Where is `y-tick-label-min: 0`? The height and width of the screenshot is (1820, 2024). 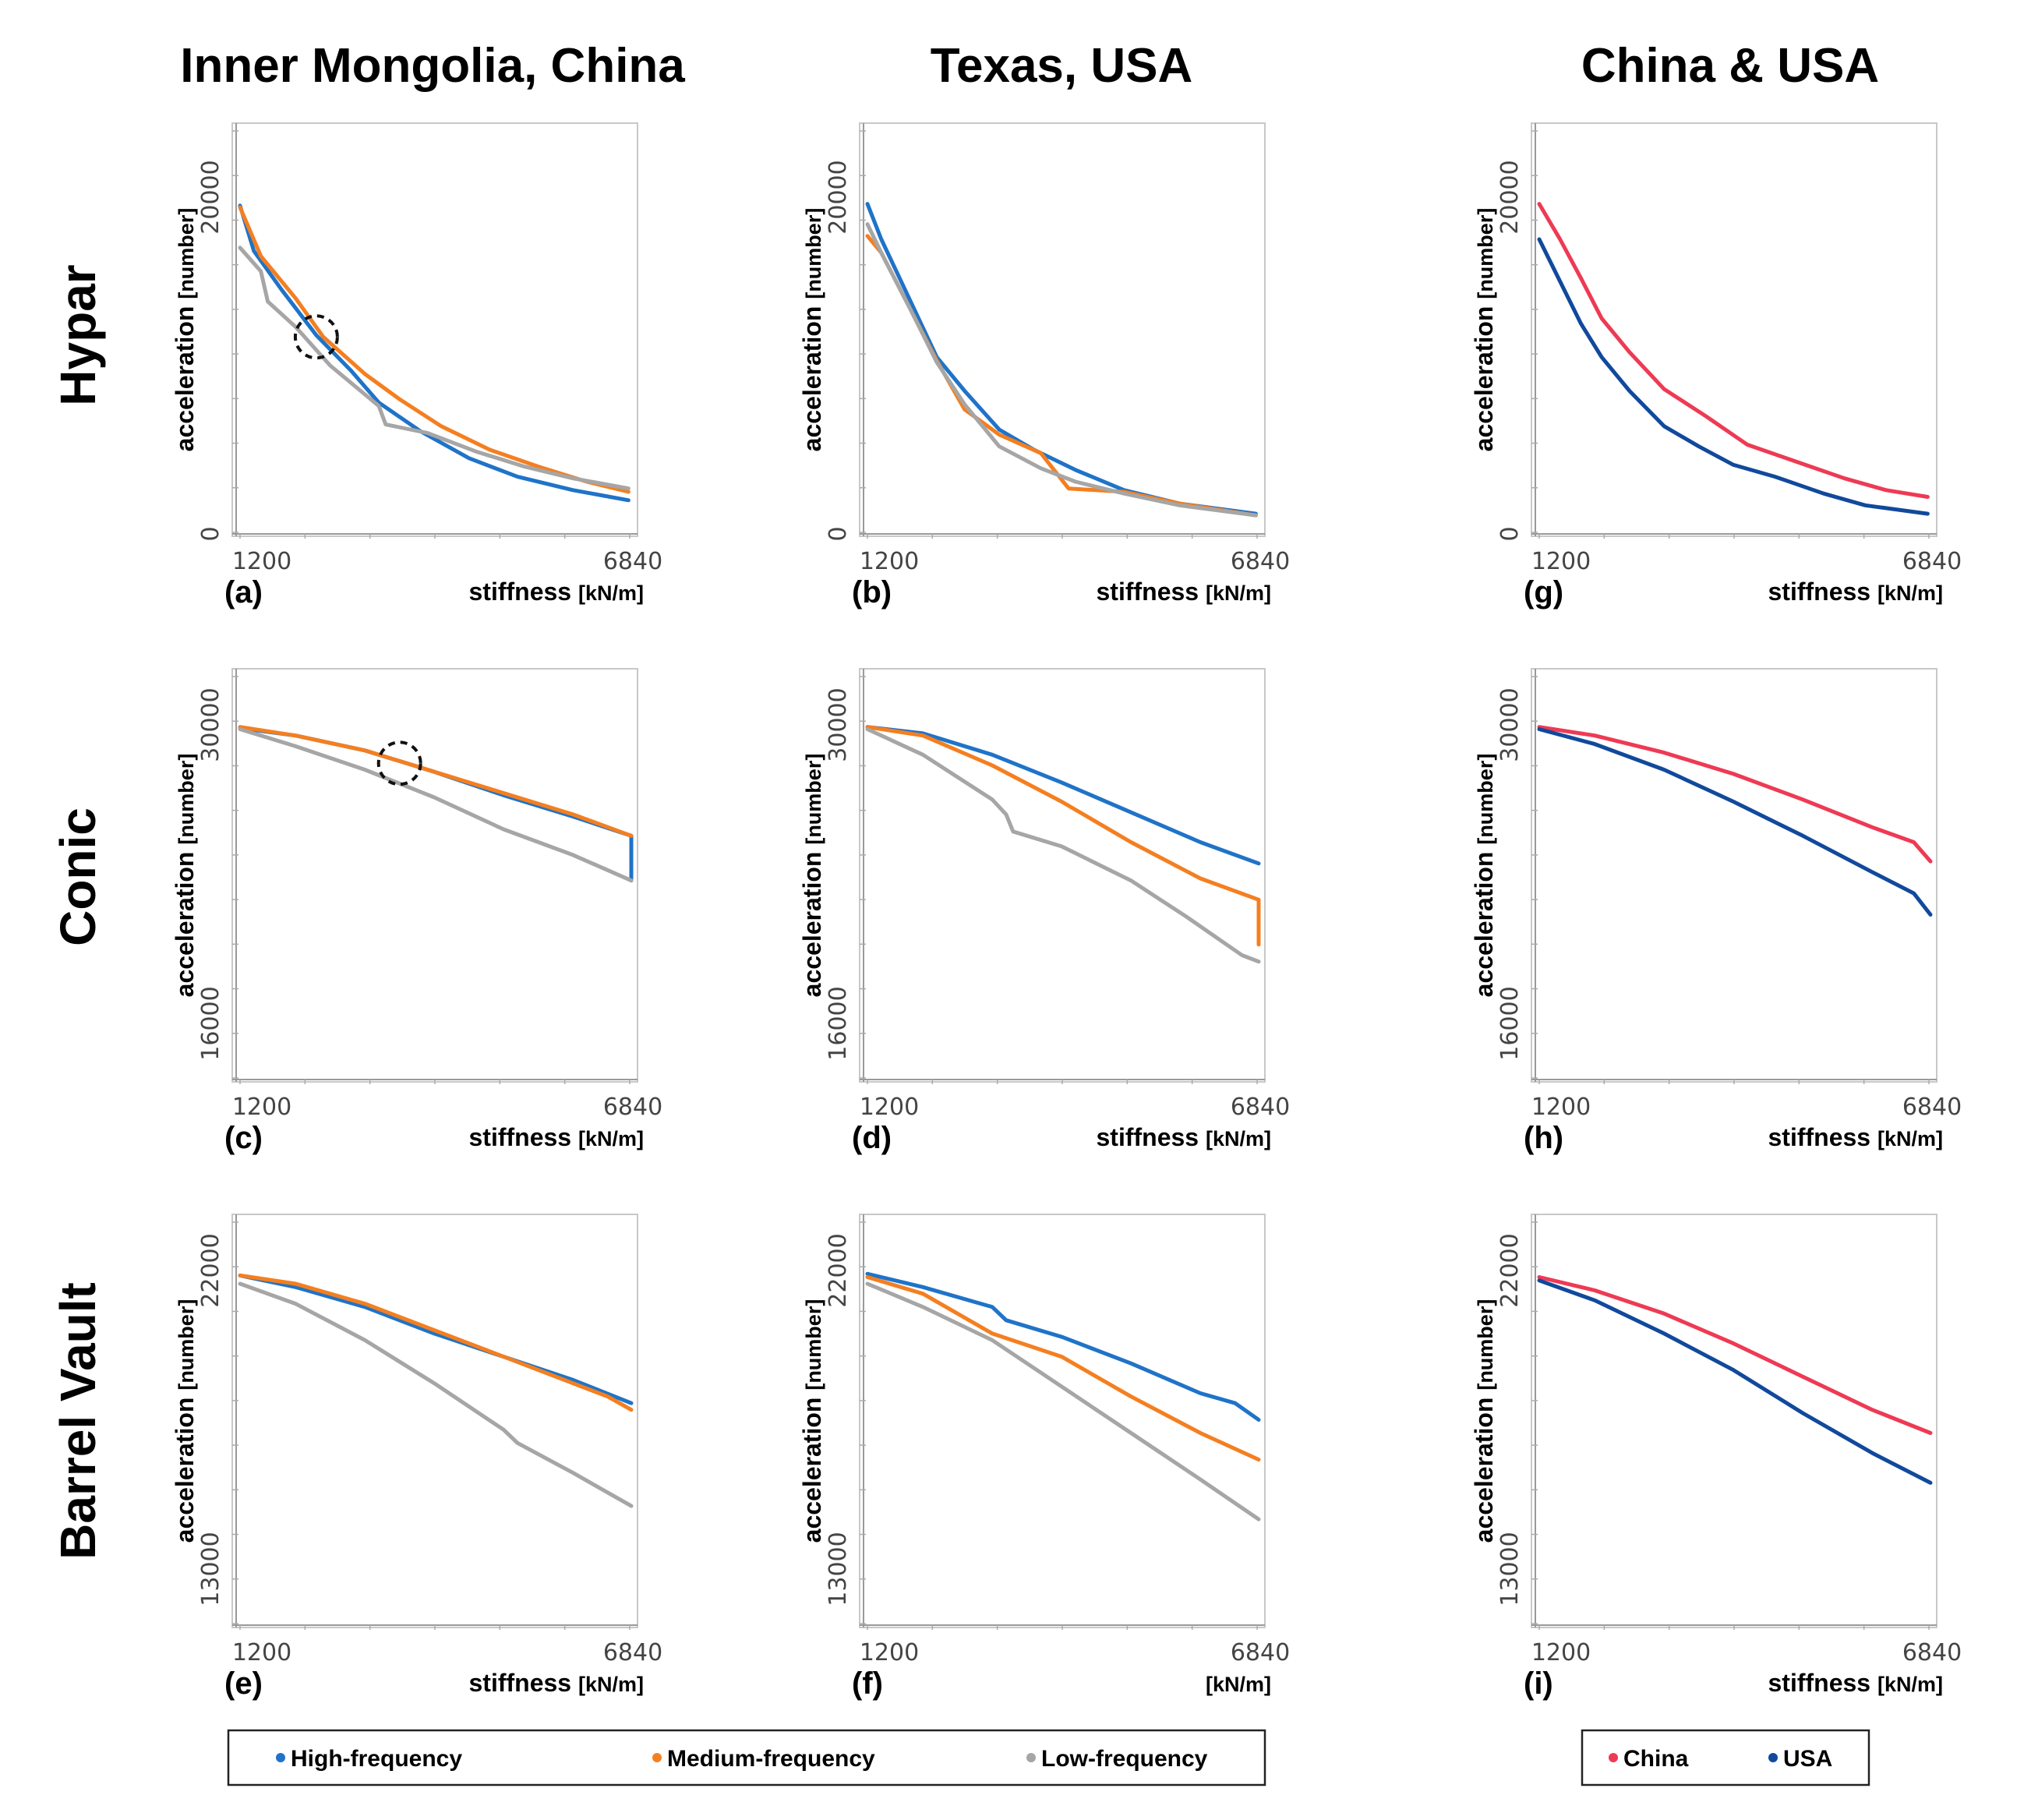
y-tick-label-min: 0 is located at coordinates (838, 534).